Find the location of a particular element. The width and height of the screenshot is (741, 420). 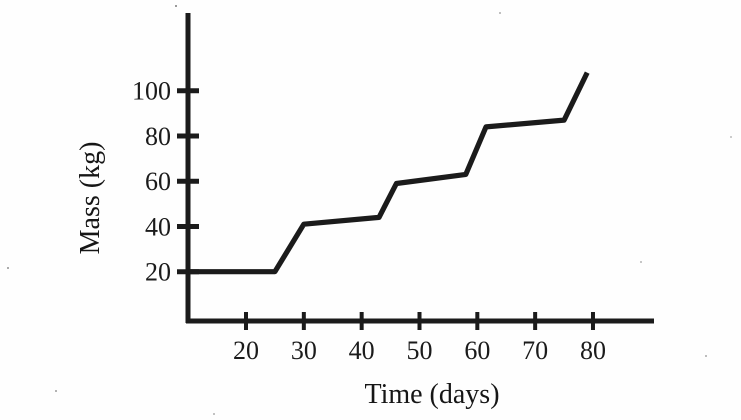

y-tick-label: 20 is located at coordinates (158, 272).